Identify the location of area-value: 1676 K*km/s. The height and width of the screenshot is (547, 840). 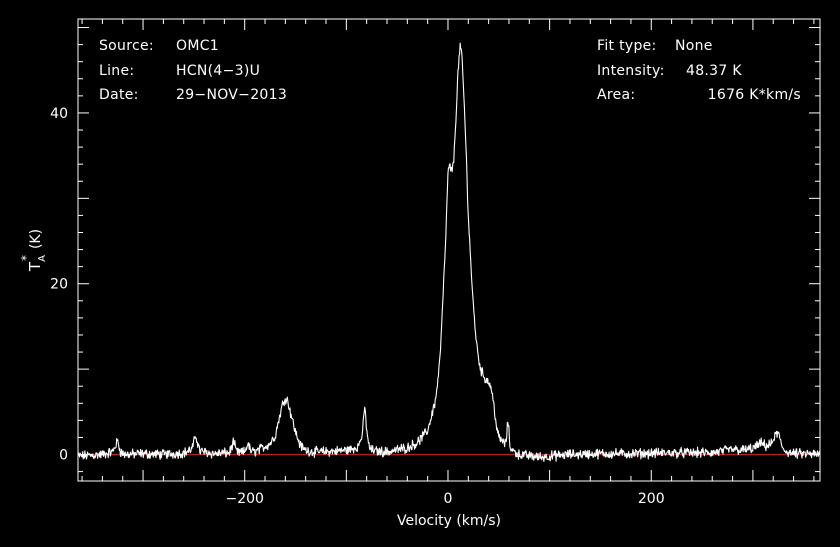
(754, 95).